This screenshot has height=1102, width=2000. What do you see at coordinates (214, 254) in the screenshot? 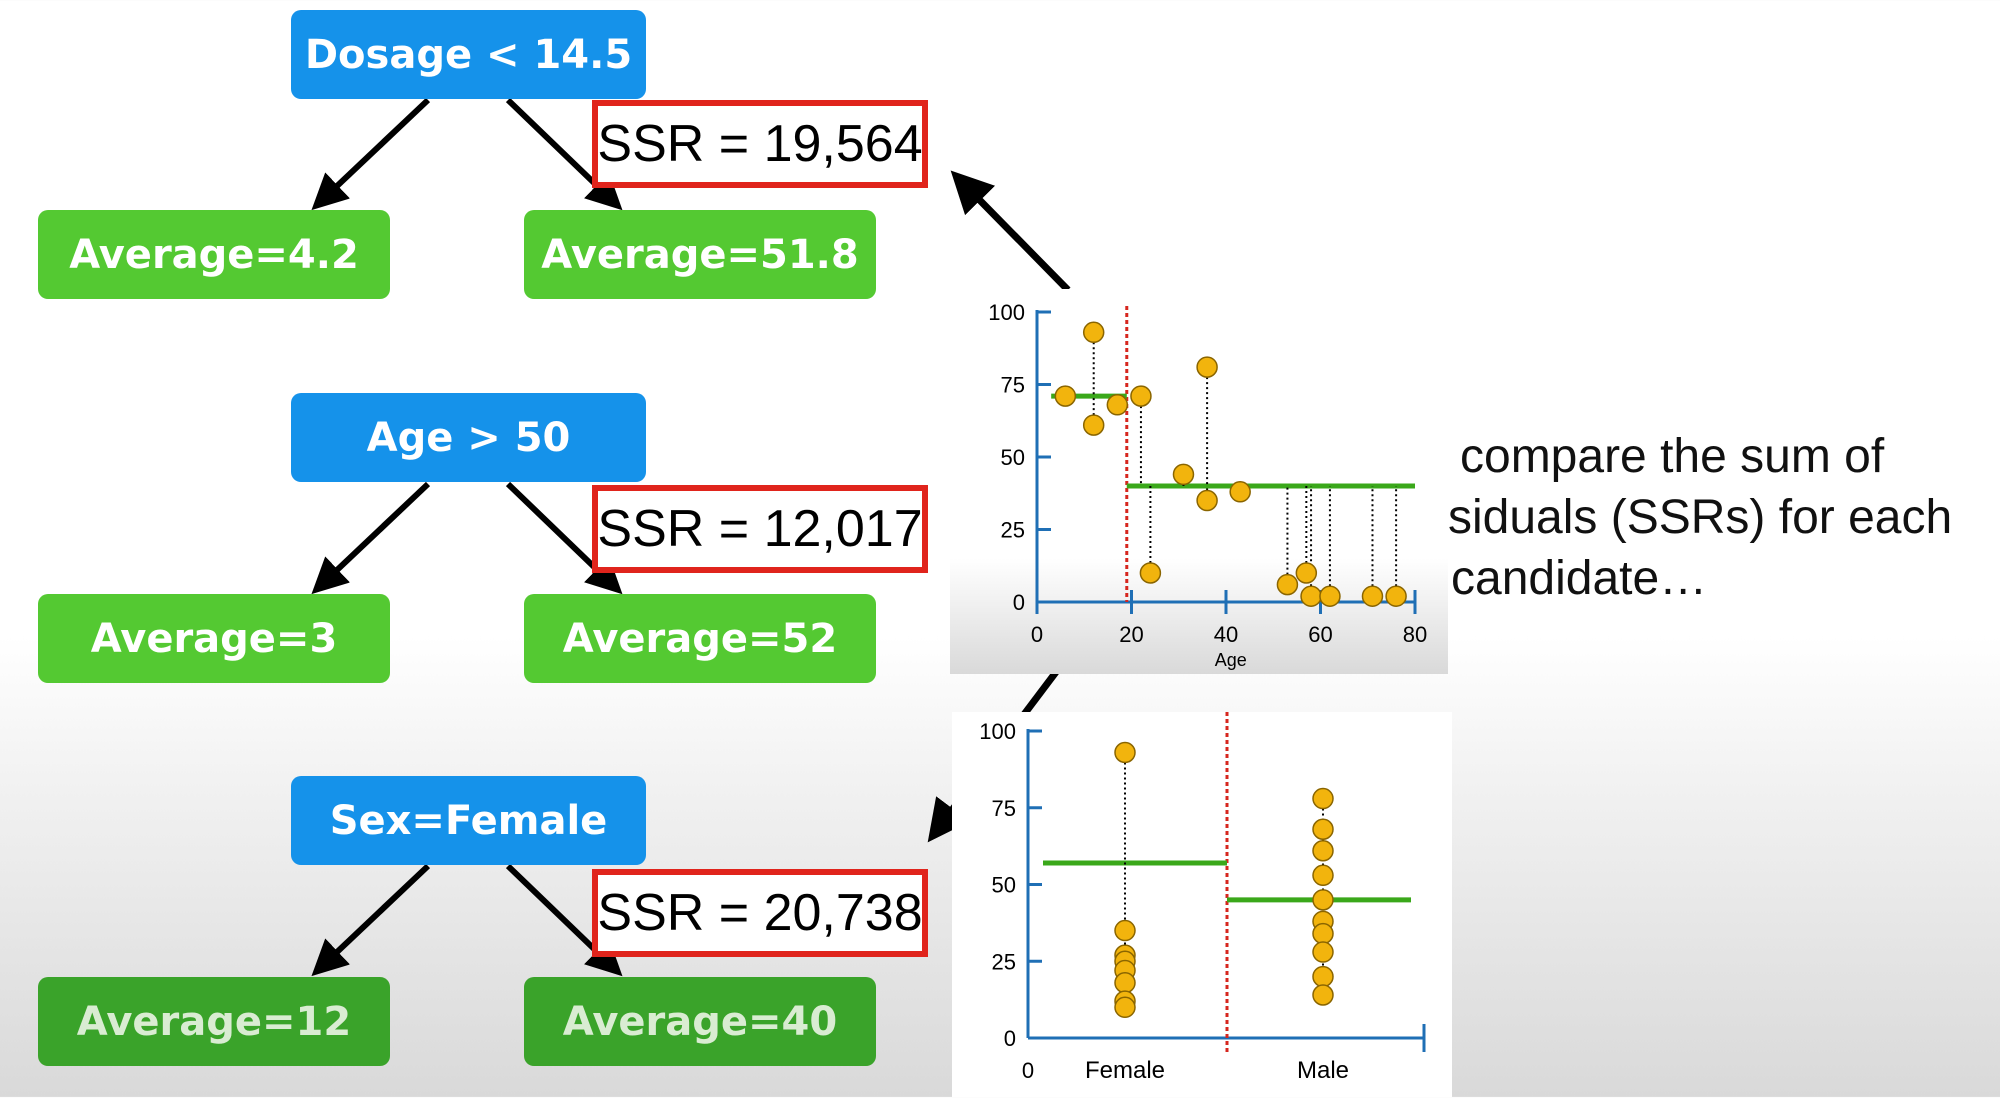
I see `leaf-node-left-dosage: Average=4.2` at bounding box center [214, 254].